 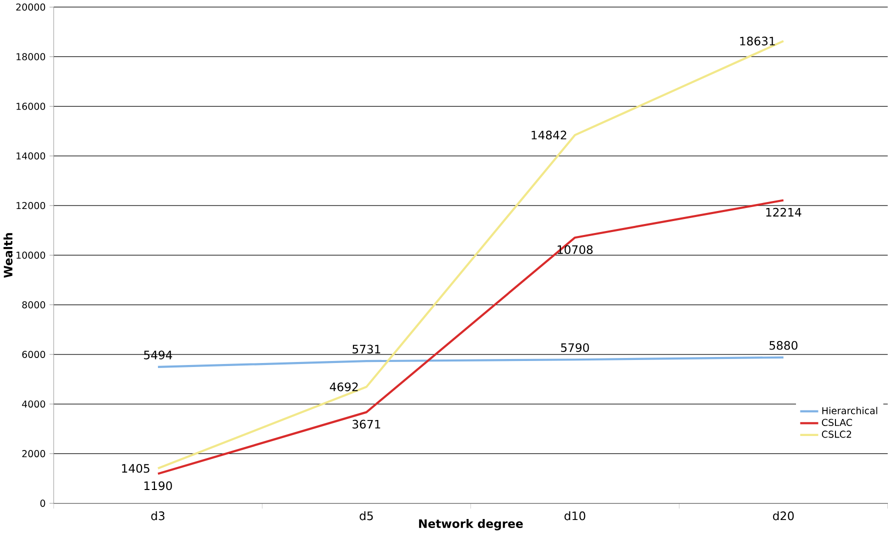 What do you see at coordinates (34, 304) in the screenshot?
I see `y-tick-label: 8000` at bounding box center [34, 304].